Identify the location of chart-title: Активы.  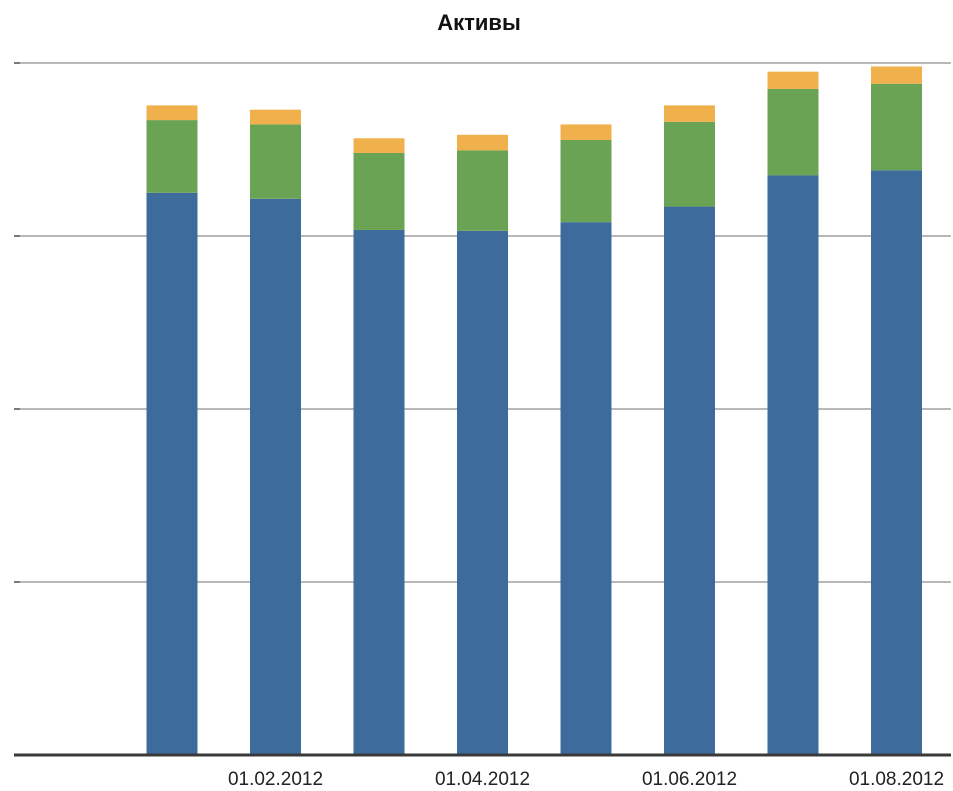
(479, 22).